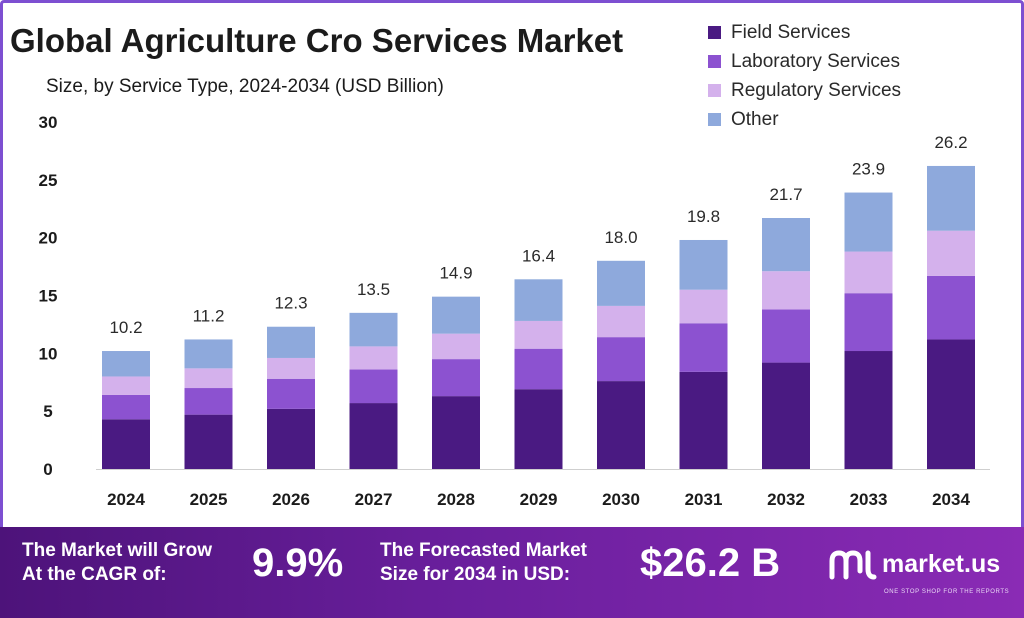 This screenshot has width=1024, height=618. What do you see at coordinates (373, 289) in the screenshot?
I see `bar-total-label: 13.5` at bounding box center [373, 289].